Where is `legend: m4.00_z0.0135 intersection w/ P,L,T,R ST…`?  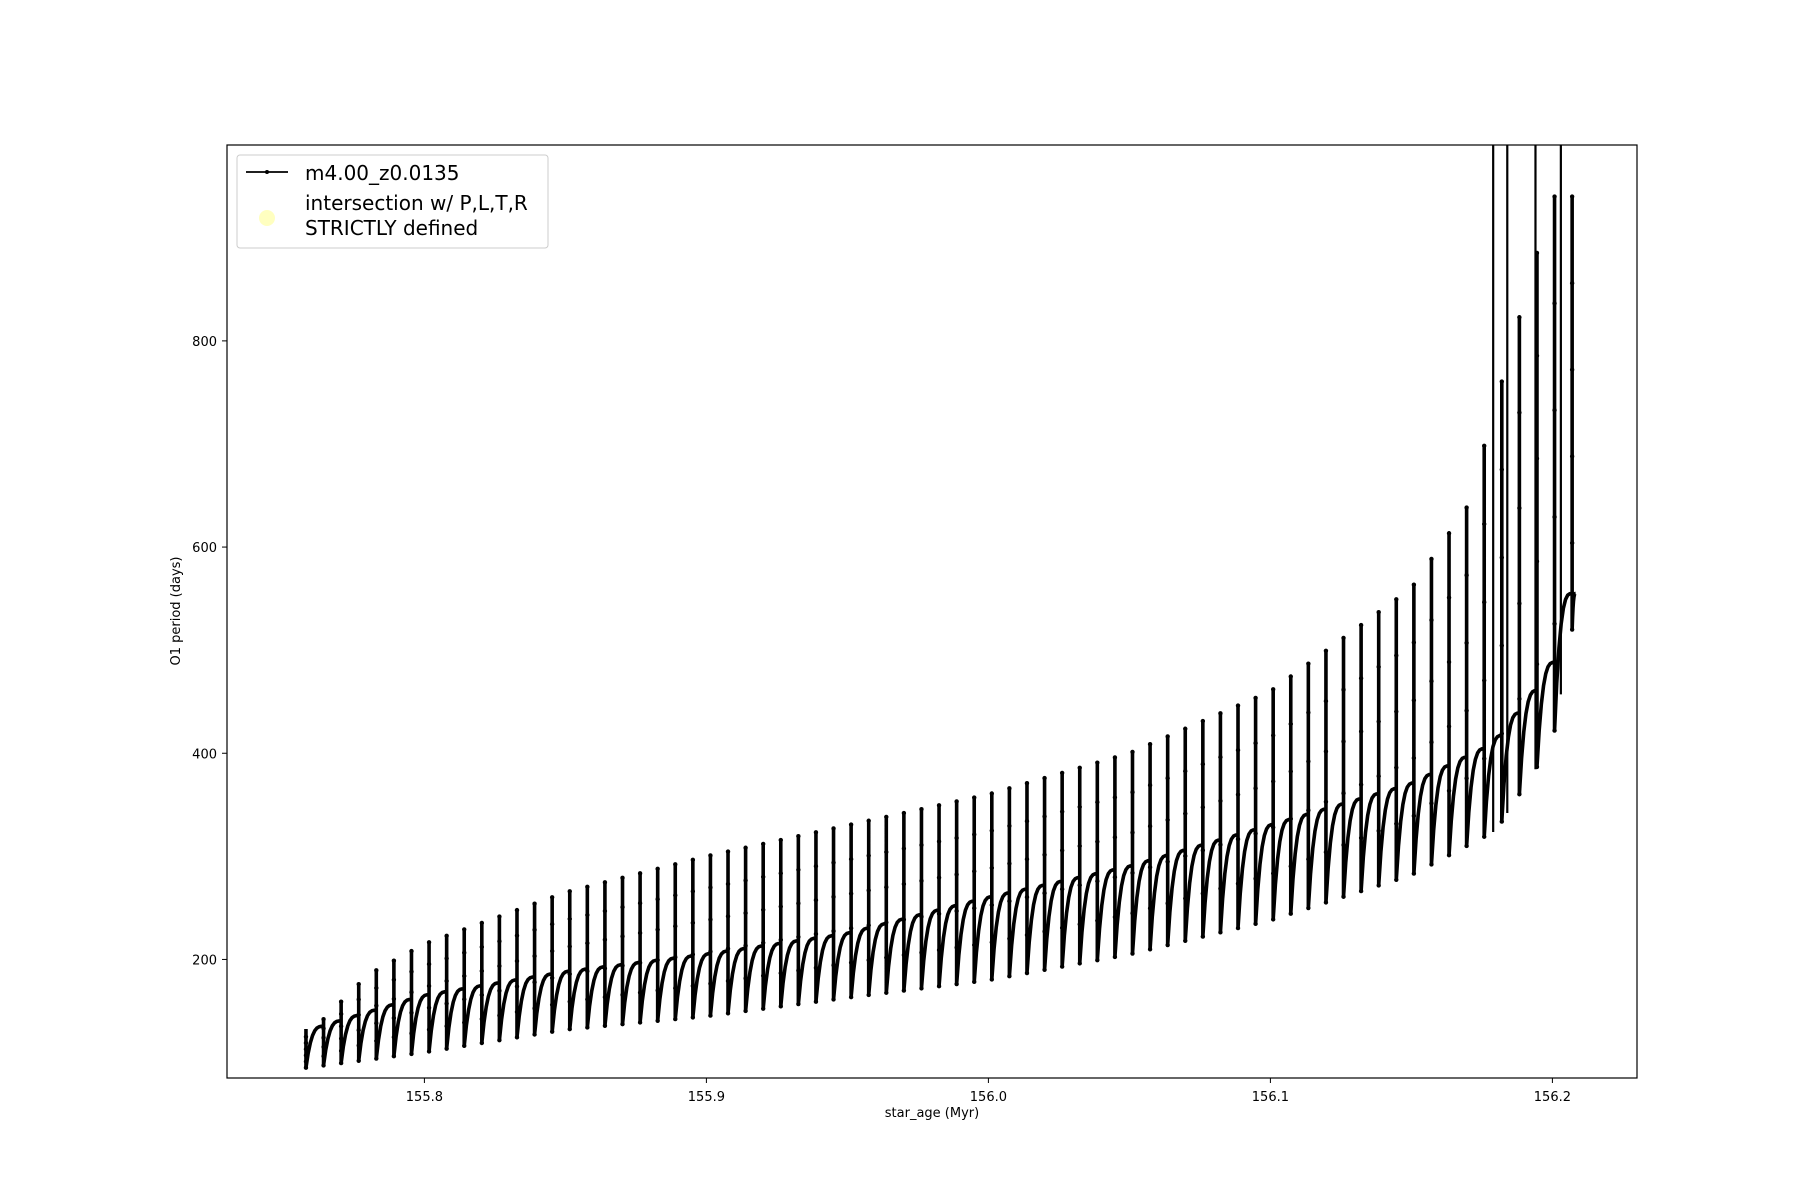
legend: m4.00_z0.0135 intersection w/ P,L,T,R ST… is located at coordinates (392, 201).